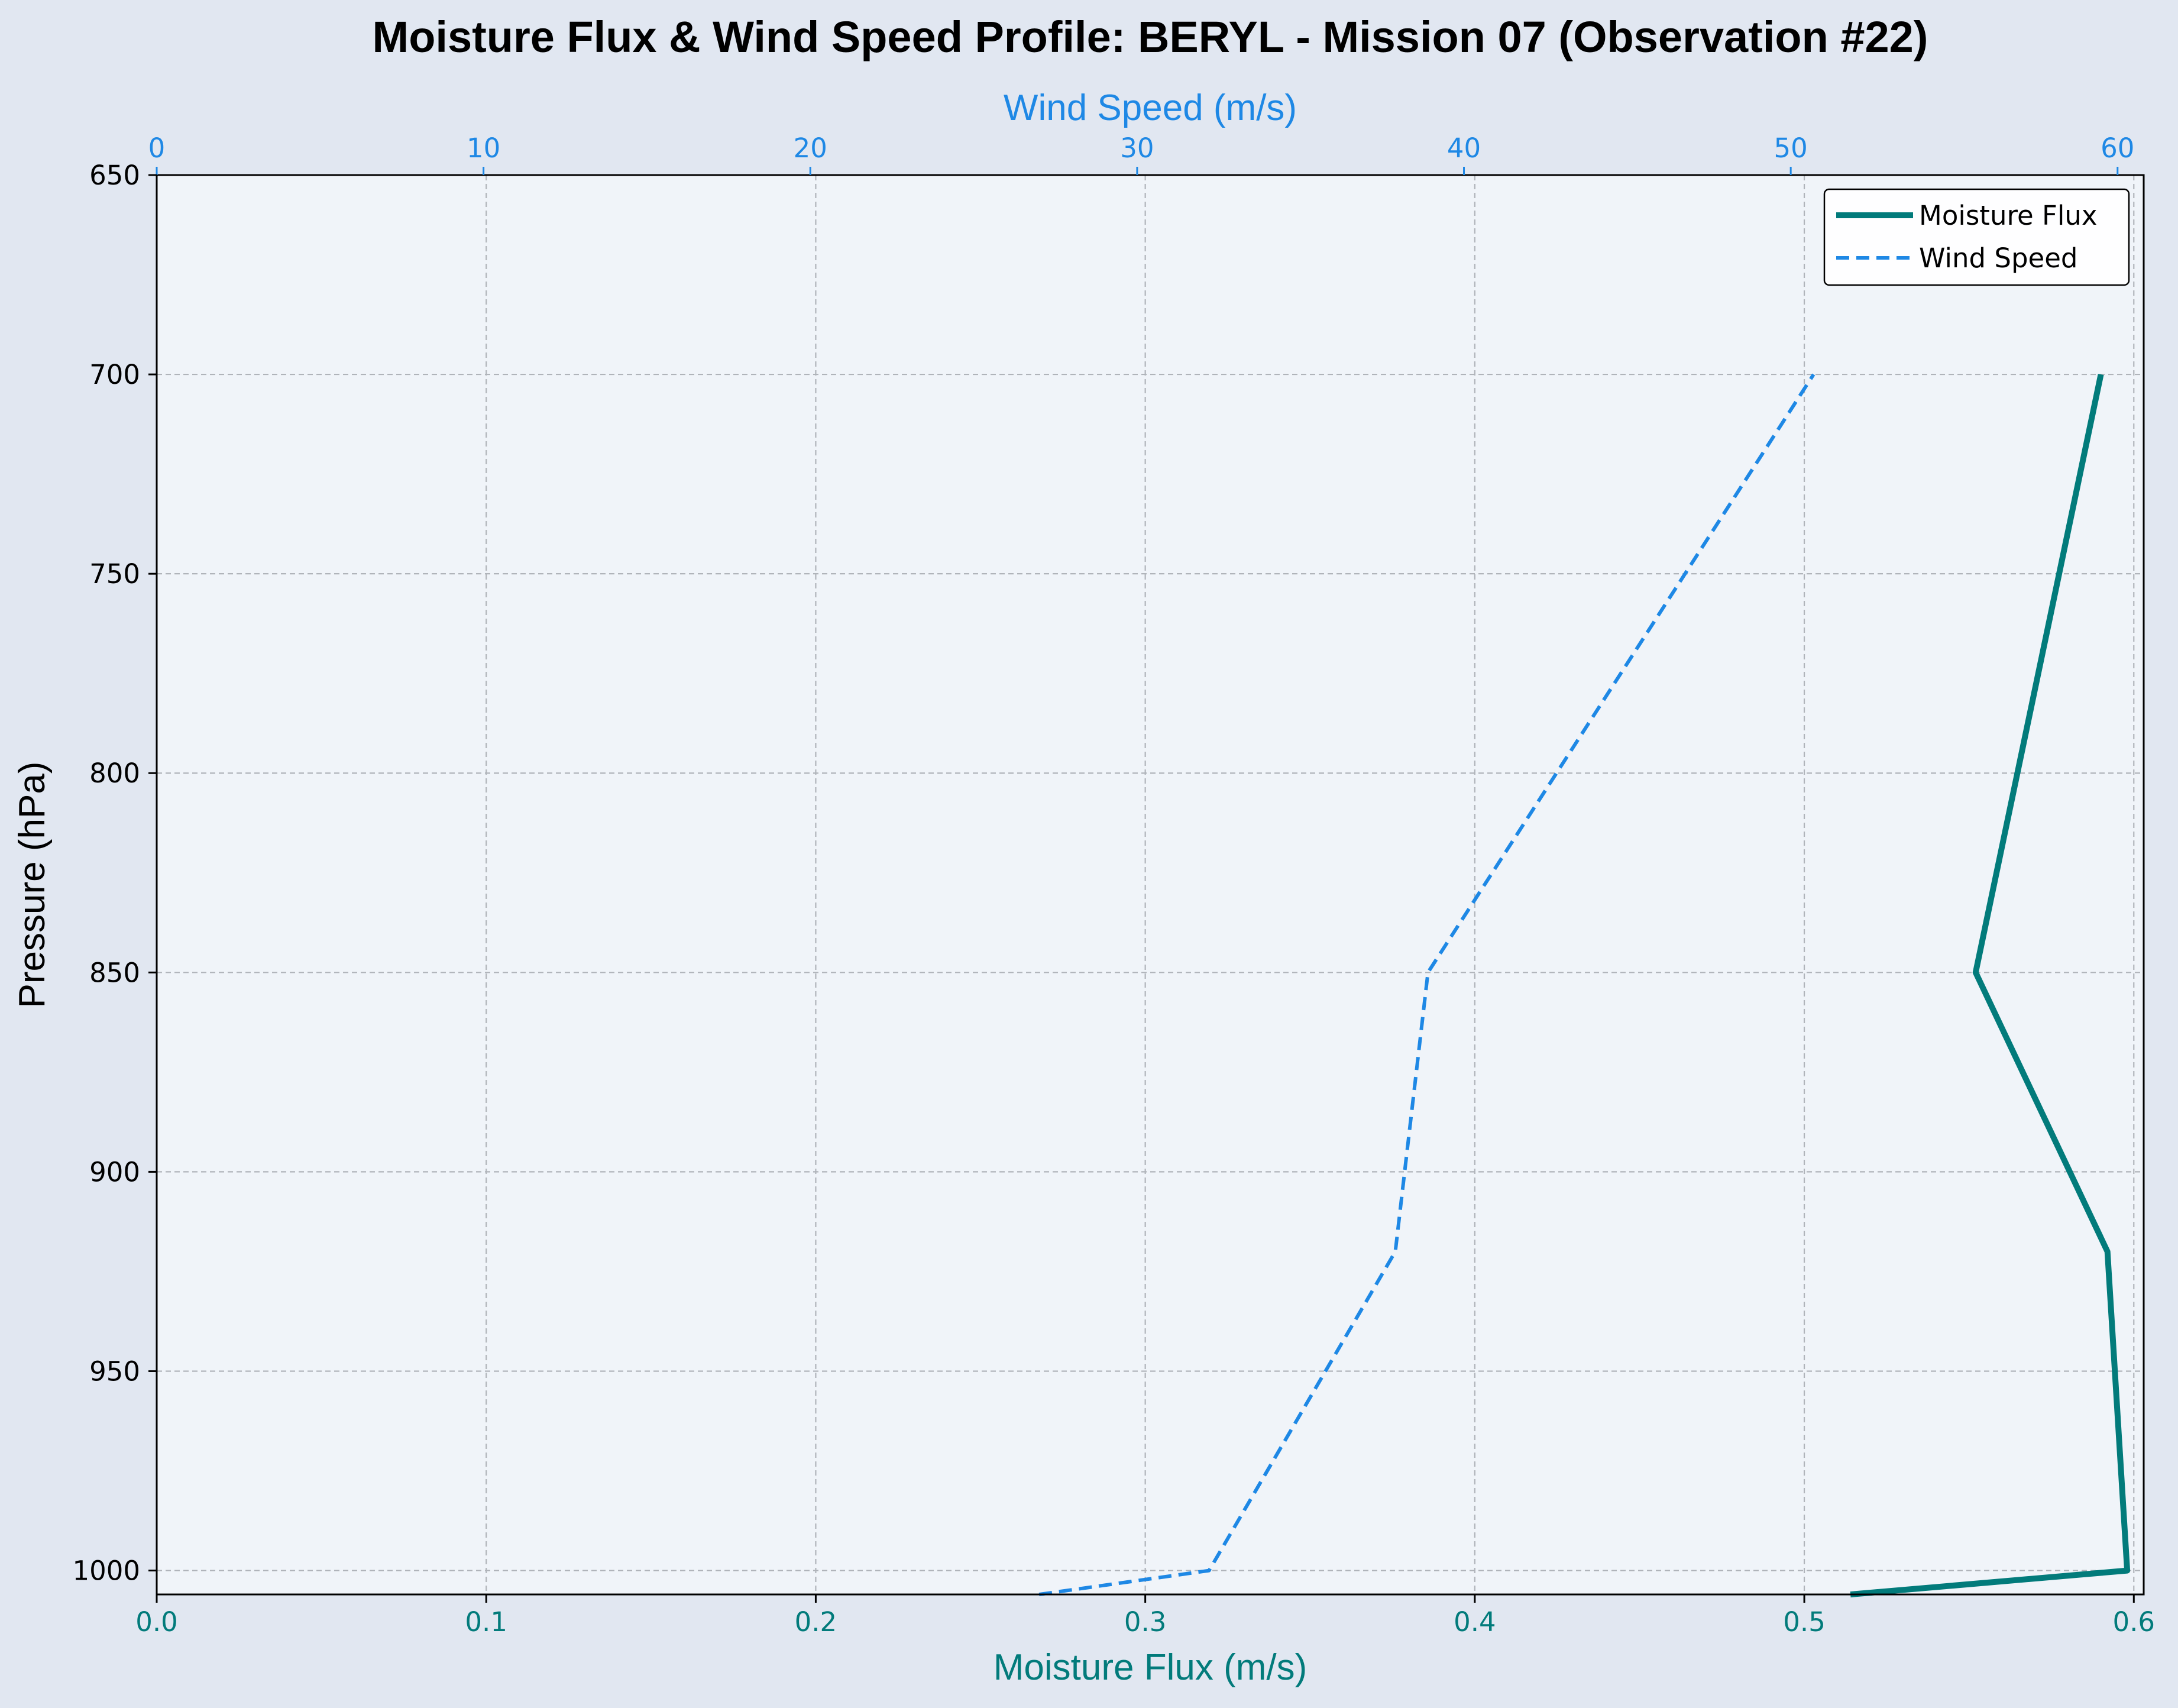 The image size is (2178, 1708). I want to click on y-tick-label: 650, so click(114, 176).